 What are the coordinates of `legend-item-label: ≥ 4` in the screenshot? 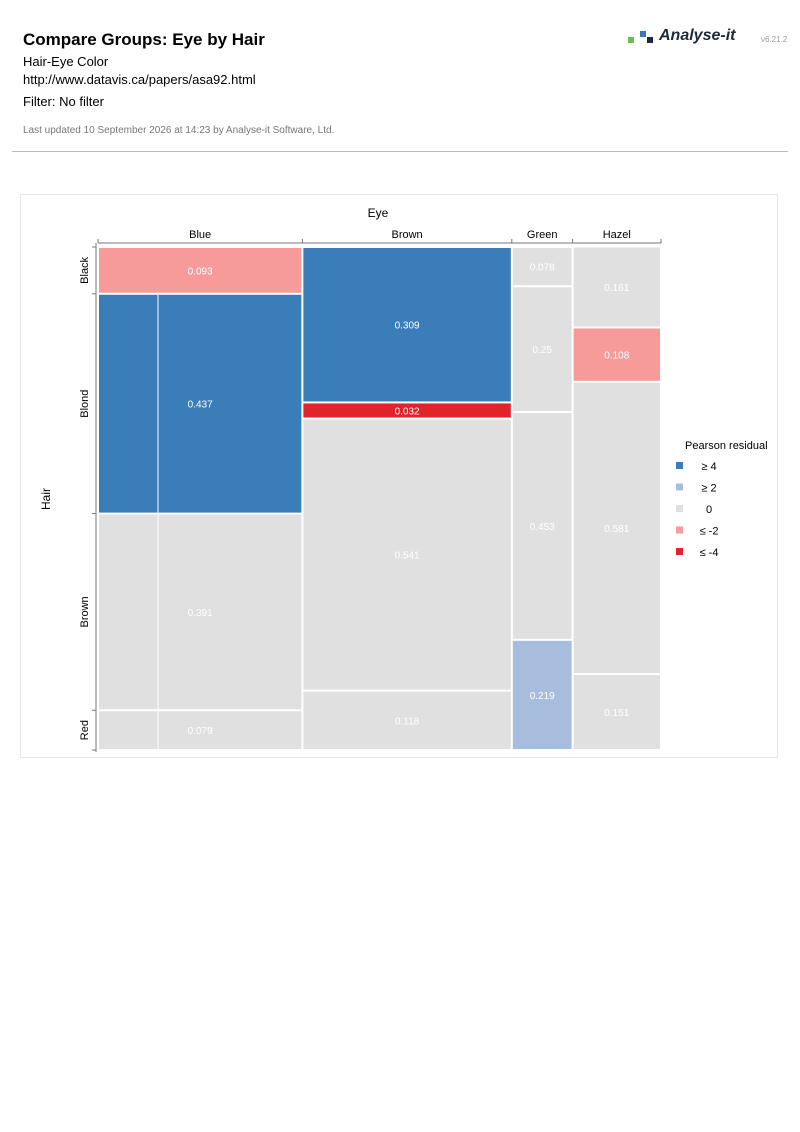 It's located at (708, 467).